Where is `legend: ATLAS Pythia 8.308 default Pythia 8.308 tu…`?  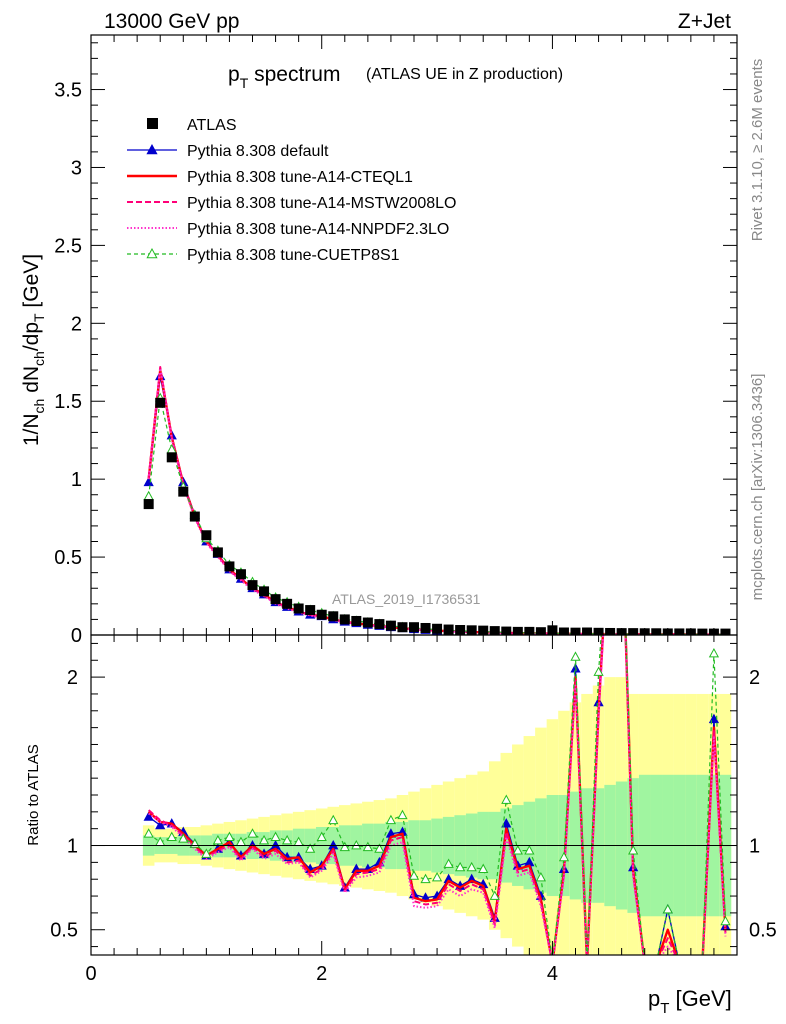 legend: ATLAS Pythia 8.308 default Pythia 8.308 tu… is located at coordinates (291, 190).